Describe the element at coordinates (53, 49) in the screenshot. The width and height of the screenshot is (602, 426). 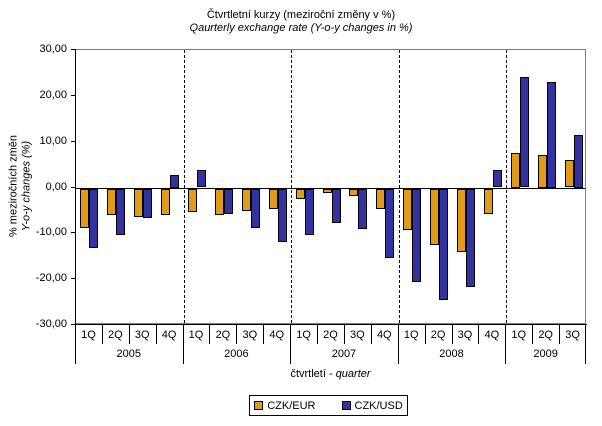
I see `y-tick-label: 30,00` at that location.